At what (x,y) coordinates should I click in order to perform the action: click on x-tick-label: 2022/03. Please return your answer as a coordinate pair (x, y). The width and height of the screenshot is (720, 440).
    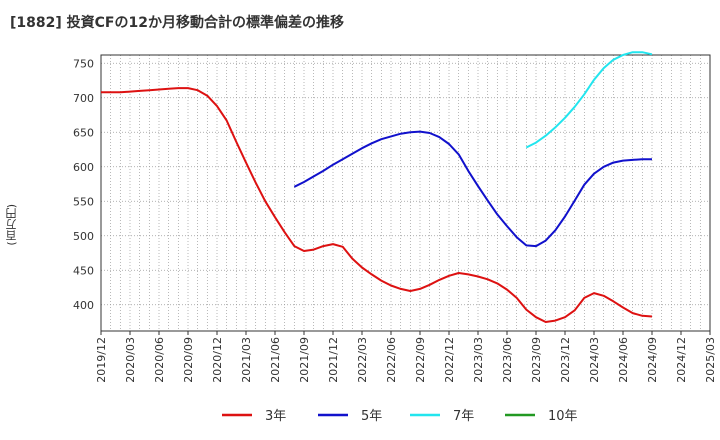
    Looking at the image, I should click on (362, 360).